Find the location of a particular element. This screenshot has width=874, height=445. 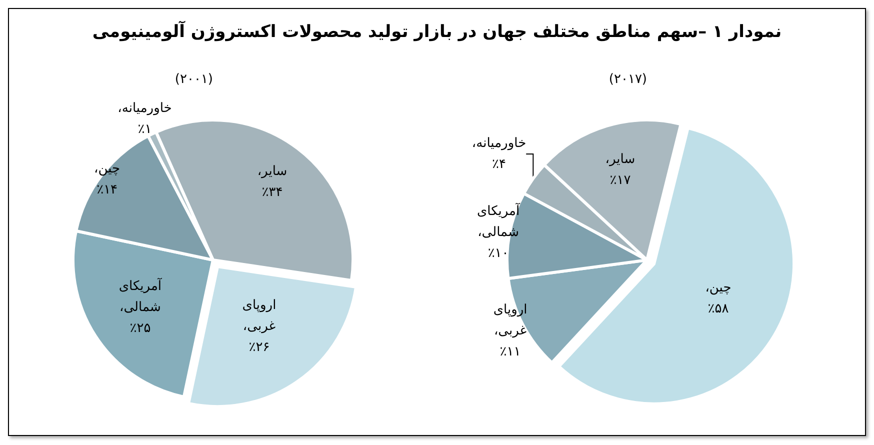

data-label: ٪۴ is located at coordinates (499, 164).